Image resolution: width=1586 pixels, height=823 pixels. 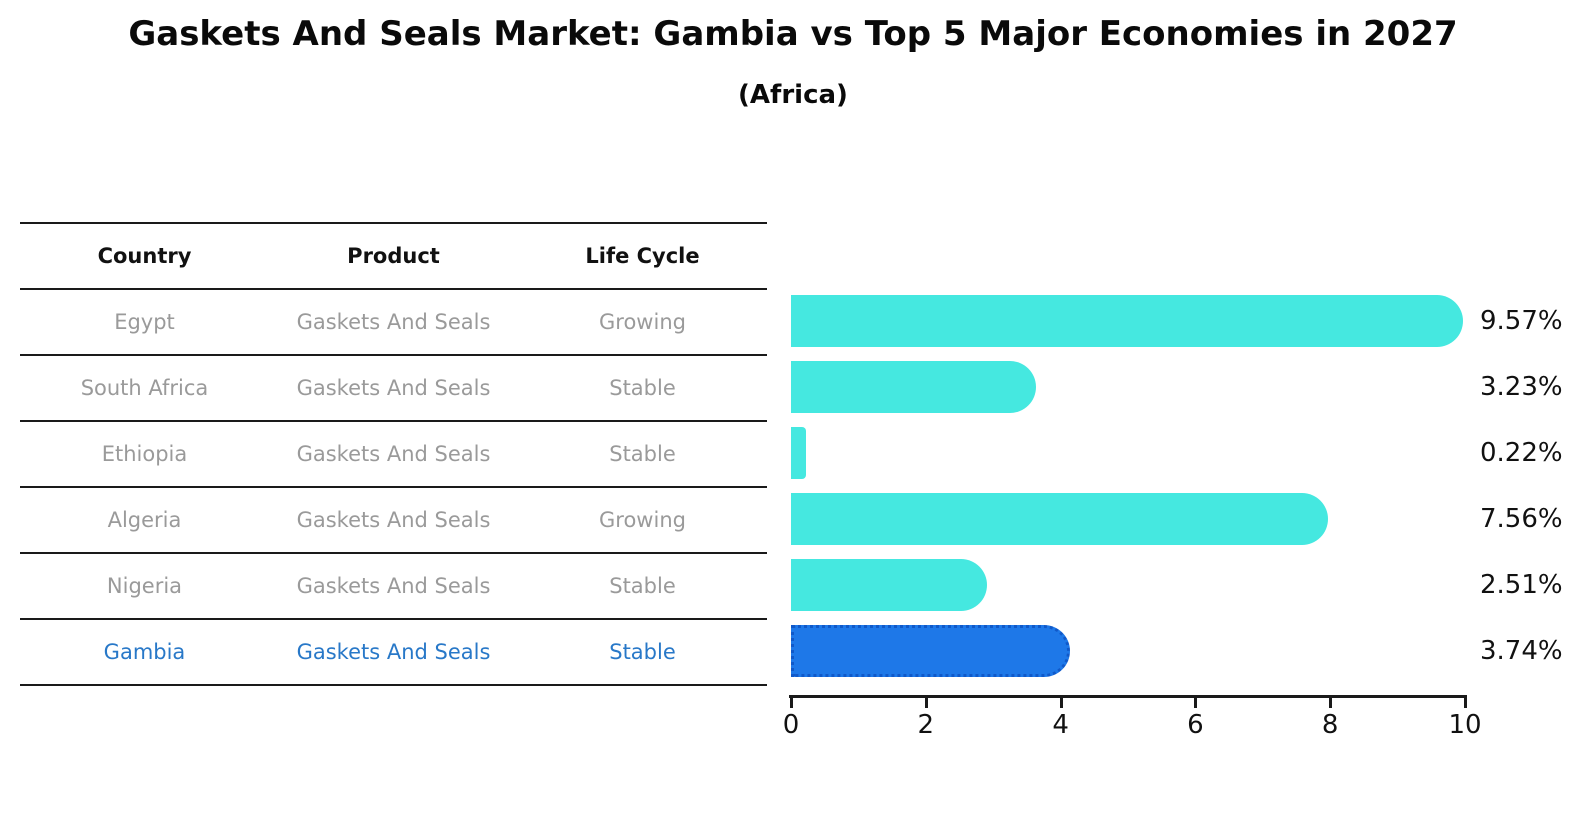 What do you see at coordinates (144, 586) in the screenshot?
I see `cell-country: Nigeria` at bounding box center [144, 586].